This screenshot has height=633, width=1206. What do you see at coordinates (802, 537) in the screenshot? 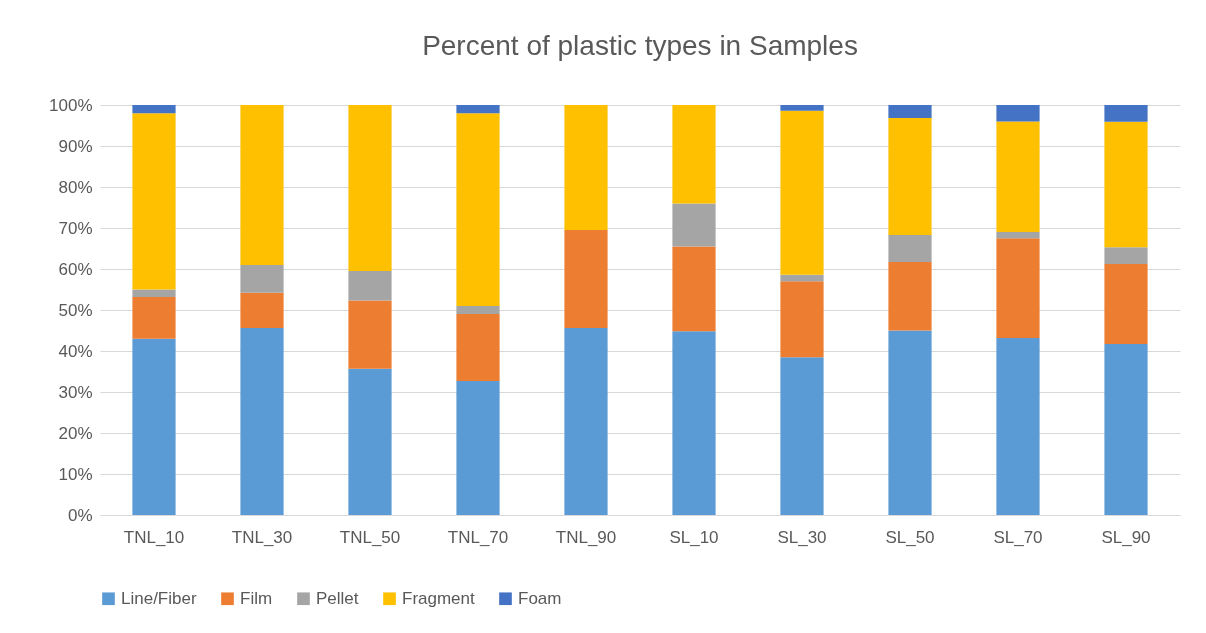
I see `x-tick-label: SL_30` at bounding box center [802, 537].